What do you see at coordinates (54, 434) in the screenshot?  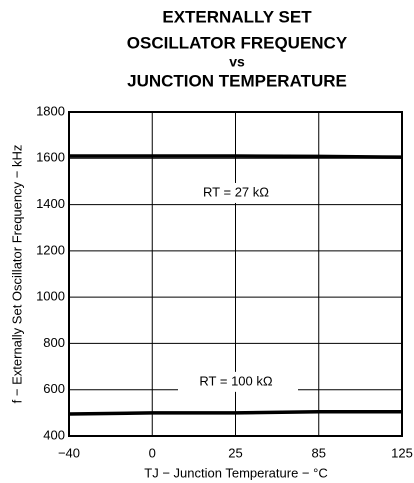 I see `y-tick-label: 400` at bounding box center [54, 434].